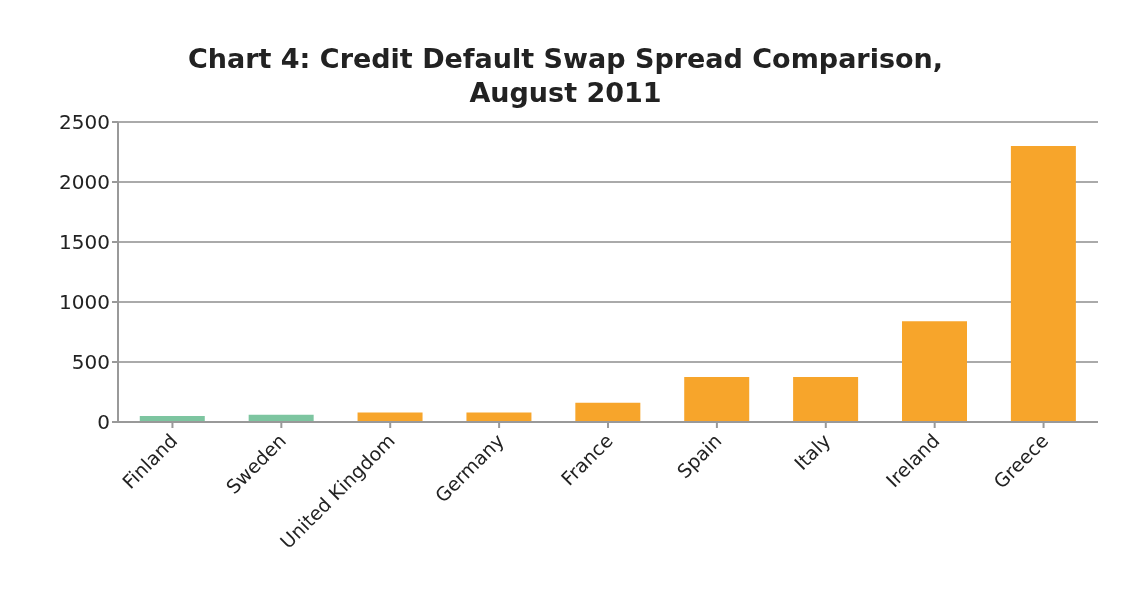 Image resolution: width=1131 pixels, height=590 pixels. I want to click on y-tick-label: 2000, so click(84, 182).